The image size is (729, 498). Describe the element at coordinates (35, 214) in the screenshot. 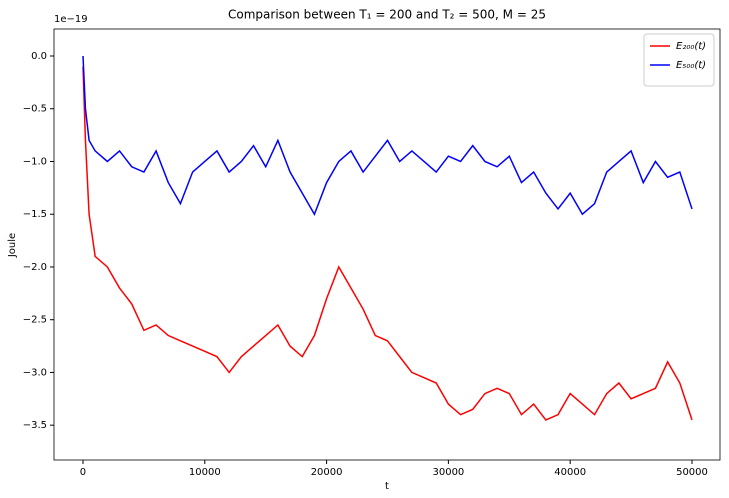

I see `y-tick-label: −1.5` at that location.